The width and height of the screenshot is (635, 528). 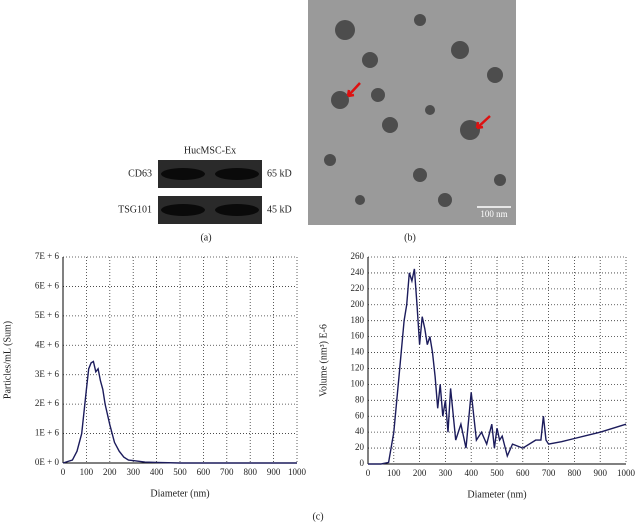 What do you see at coordinates (47, 462) in the screenshot?
I see `y-tick-label: 0E + 0` at bounding box center [47, 462].